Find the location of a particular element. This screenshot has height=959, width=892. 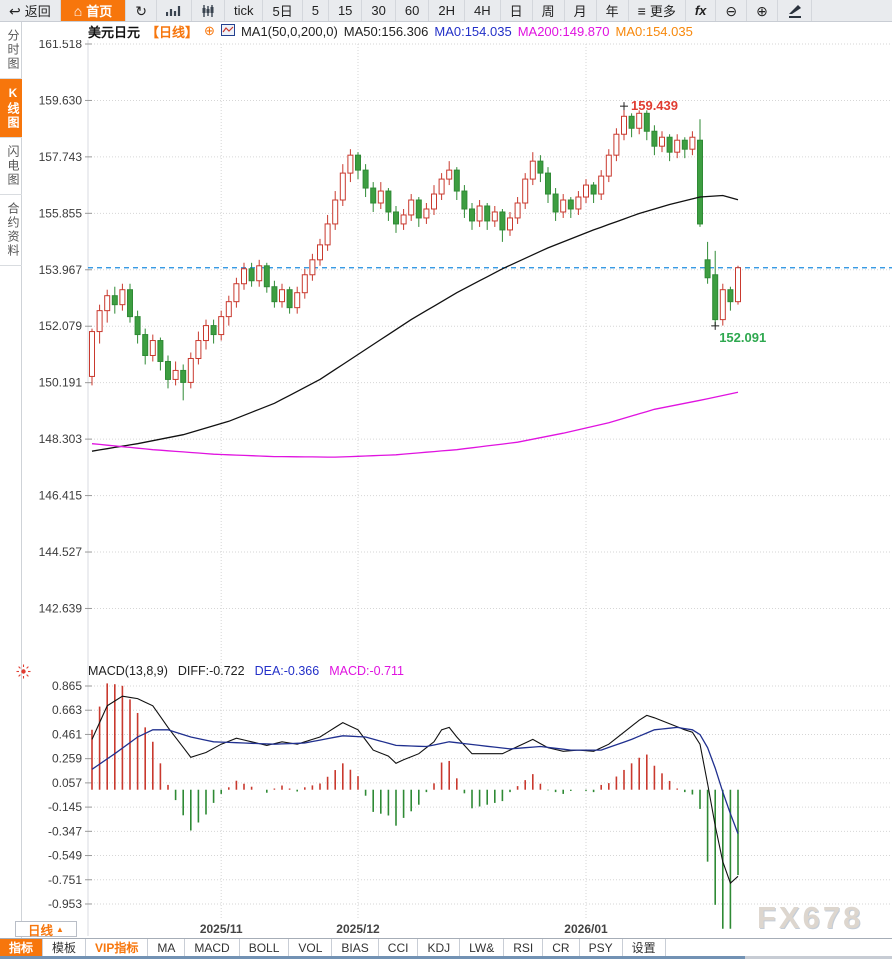

period-selector-label: 日线 is located at coordinates (41, 930).